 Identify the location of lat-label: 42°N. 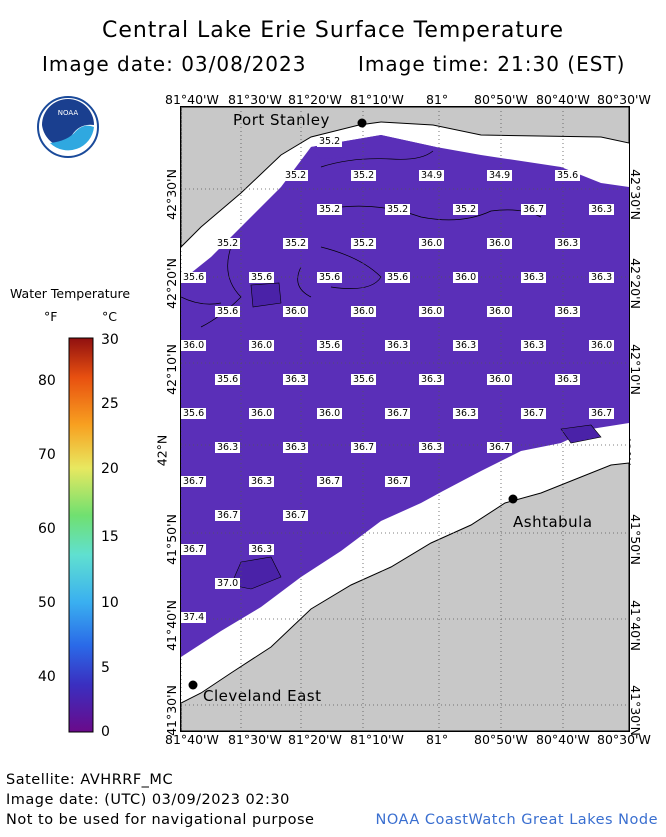
(162, 450).